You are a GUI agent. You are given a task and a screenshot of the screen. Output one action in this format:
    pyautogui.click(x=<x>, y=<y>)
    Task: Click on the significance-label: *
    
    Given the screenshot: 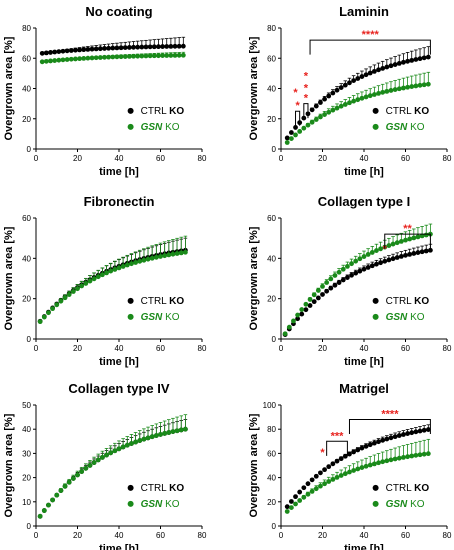 What is the action you would take?
    pyautogui.click(x=297, y=106)
    